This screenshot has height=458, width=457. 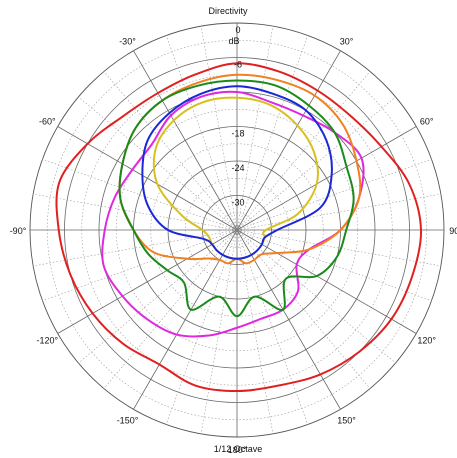 What do you see at coordinates (238, 65) in the screenshot?
I see `radial-tick-label: -6` at bounding box center [238, 65].